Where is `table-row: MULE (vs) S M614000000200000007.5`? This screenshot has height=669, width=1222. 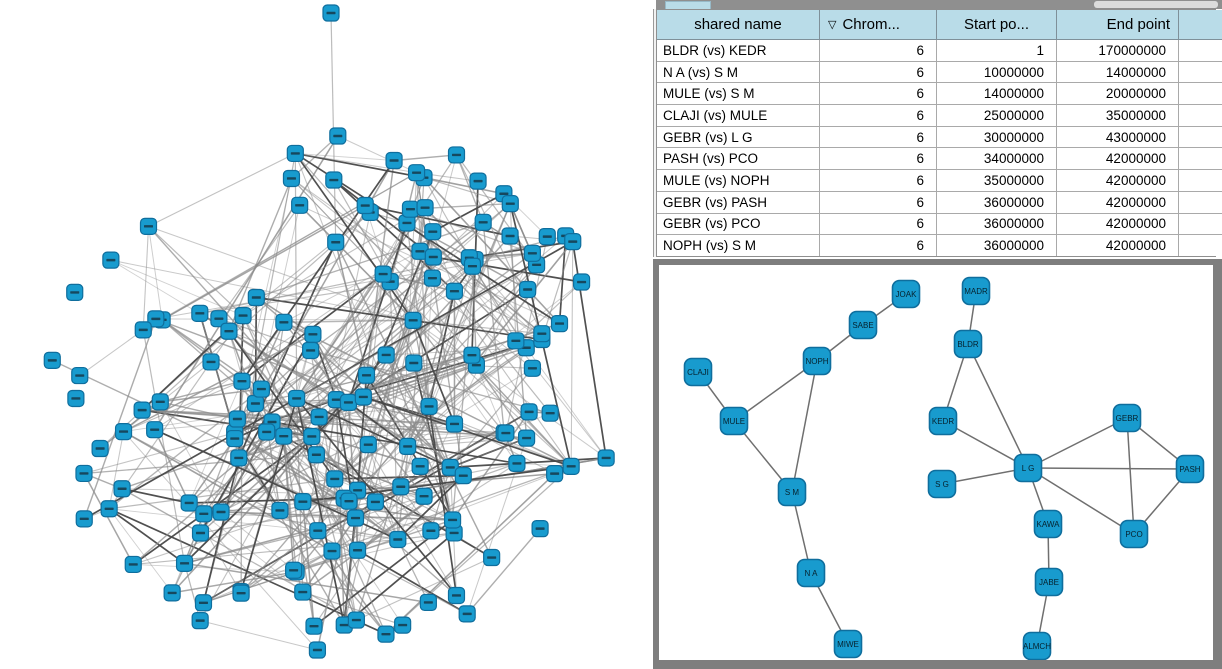
table-row: MULE (vs) S M614000000200000007.5 is located at coordinates (939, 94).